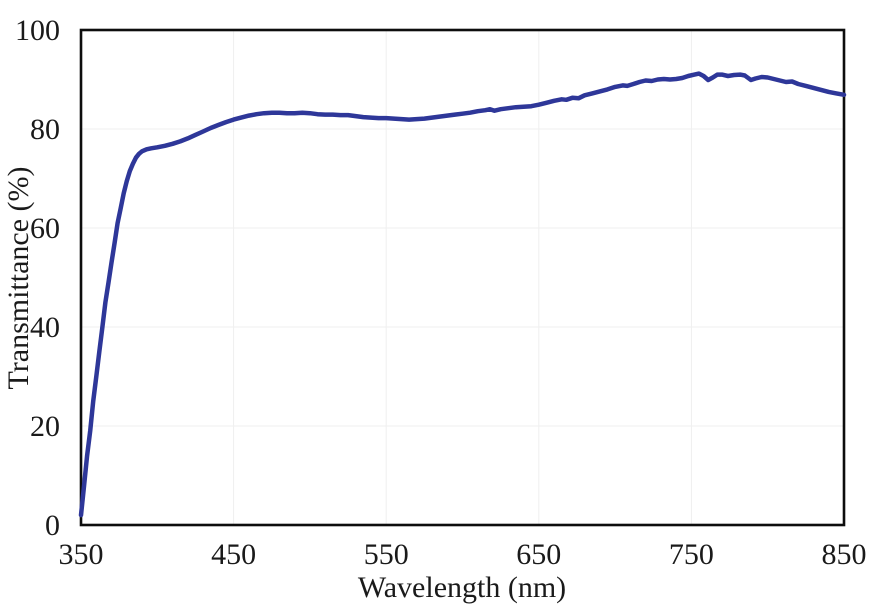 This screenshot has height=609, width=869. What do you see at coordinates (386, 554) in the screenshot?
I see `x-tick-label: 550` at bounding box center [386, 554].